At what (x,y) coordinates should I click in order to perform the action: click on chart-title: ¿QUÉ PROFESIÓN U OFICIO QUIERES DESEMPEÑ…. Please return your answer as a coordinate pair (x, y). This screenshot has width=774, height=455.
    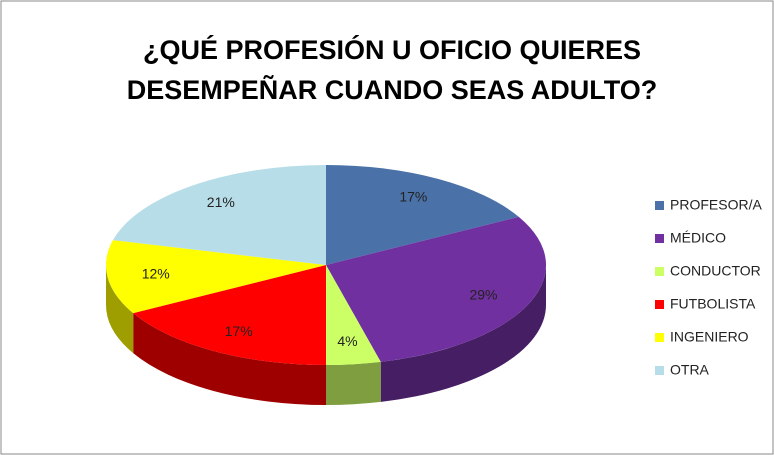
    Looking at the image, I should click on (392, 70).